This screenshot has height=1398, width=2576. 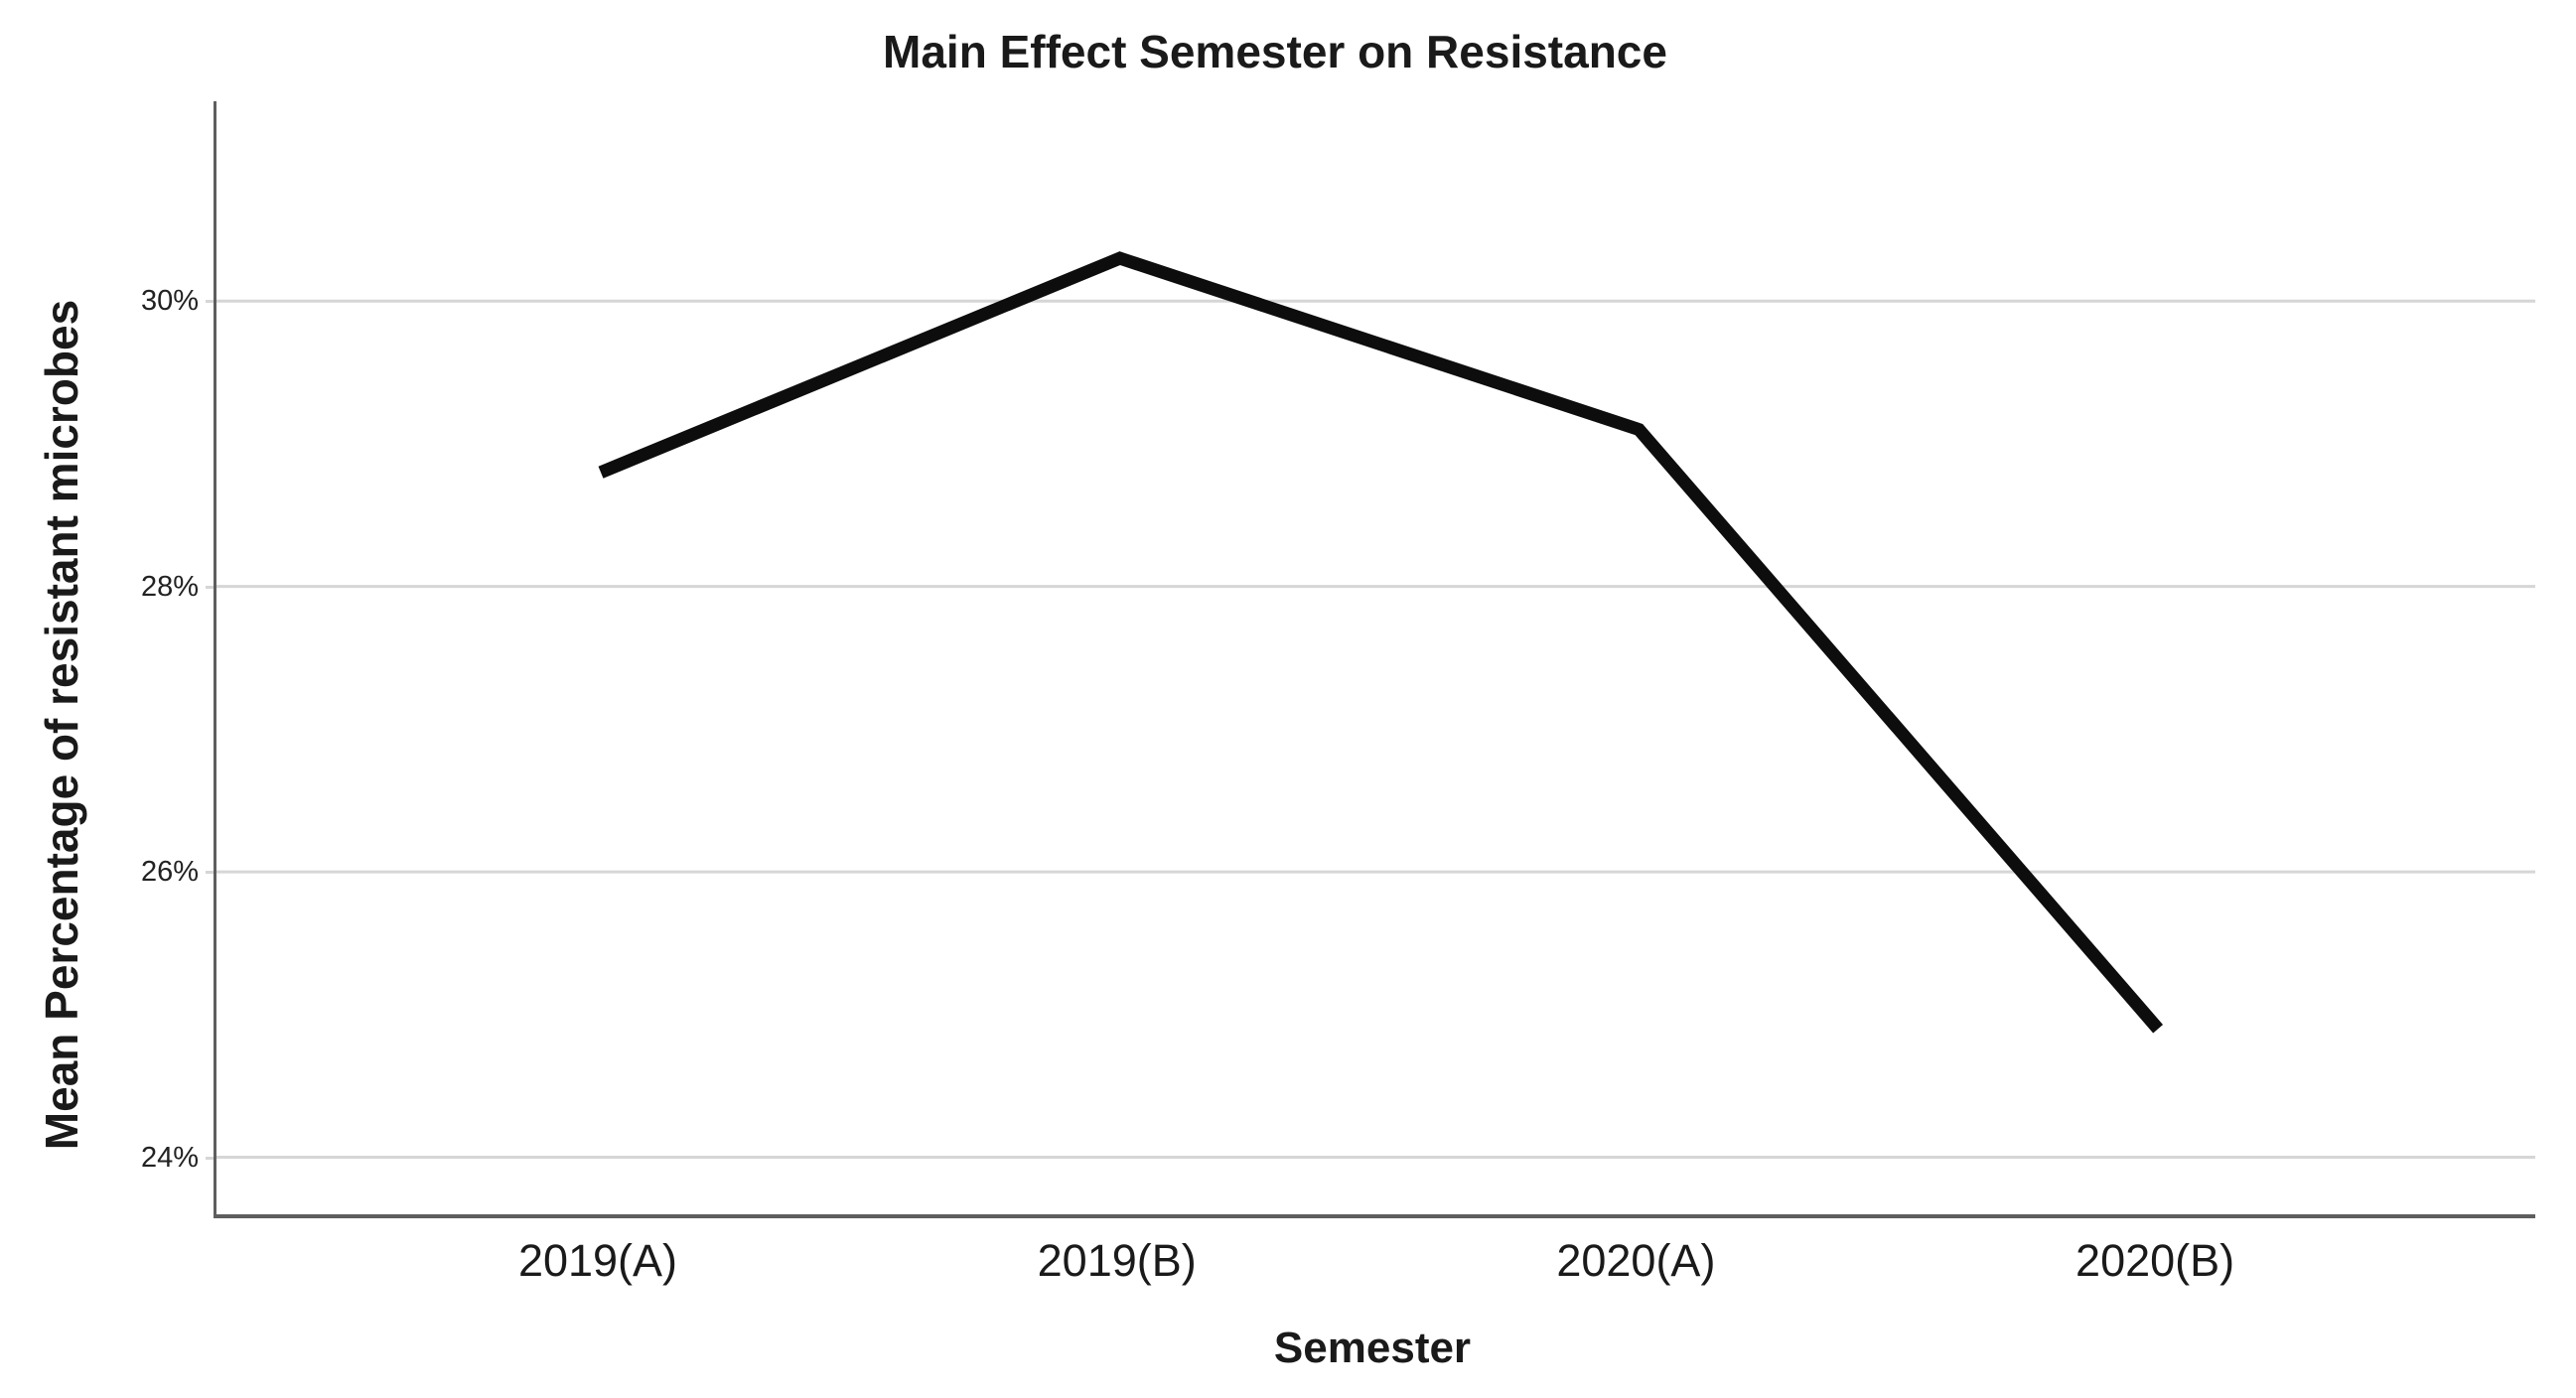 What do you see at coordinates (1117, 1260) in the screenshot?
I see `x-tick-label: 2019(B)` at bounding box center [1117, 1260].